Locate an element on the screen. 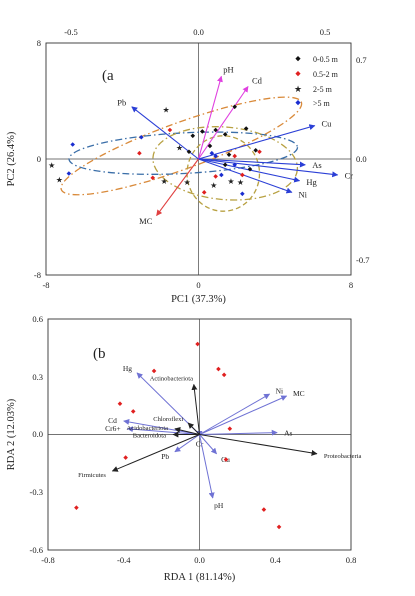 The width and height of the screenshot is (415, 596). loading-arrow-label: Cu is located at coordinates (327, 124).